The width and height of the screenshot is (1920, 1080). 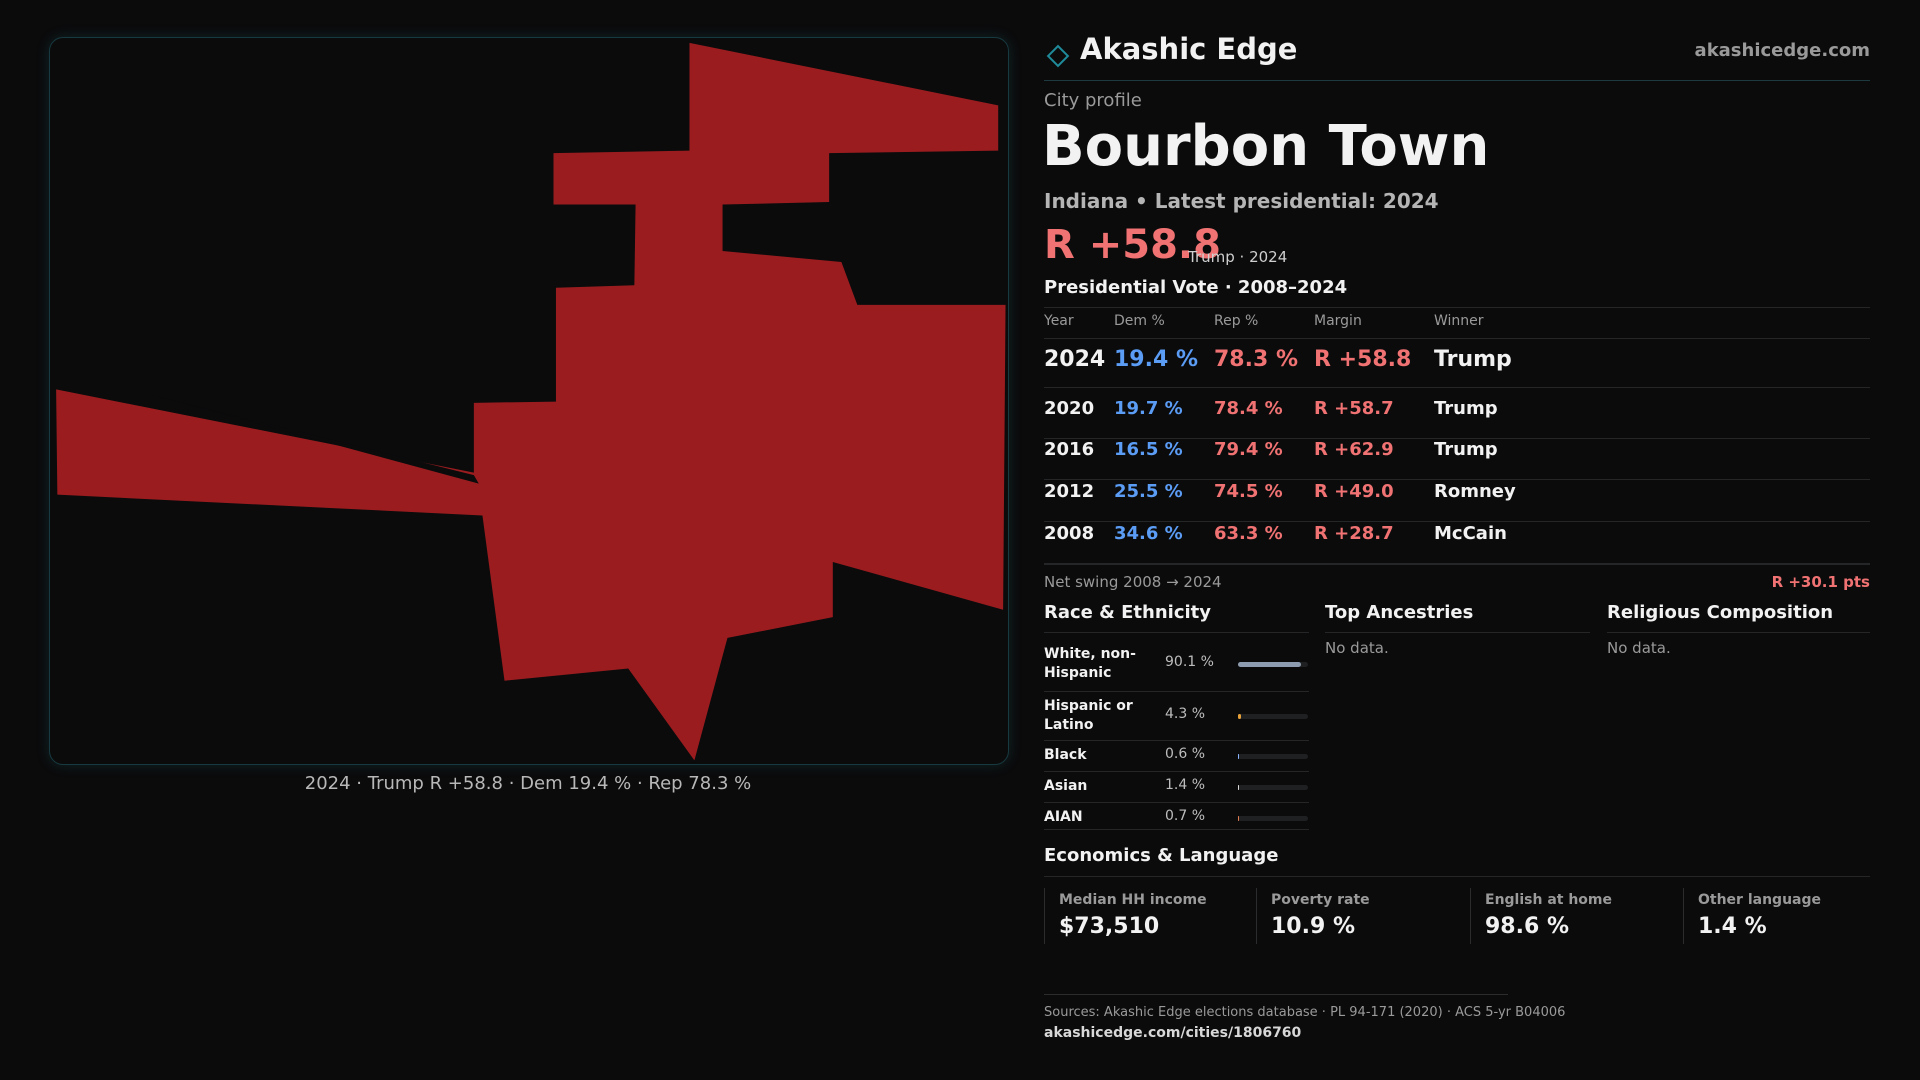 I want to click on stat-box: Median HH income $73,510, so click(x=1125, y=916).